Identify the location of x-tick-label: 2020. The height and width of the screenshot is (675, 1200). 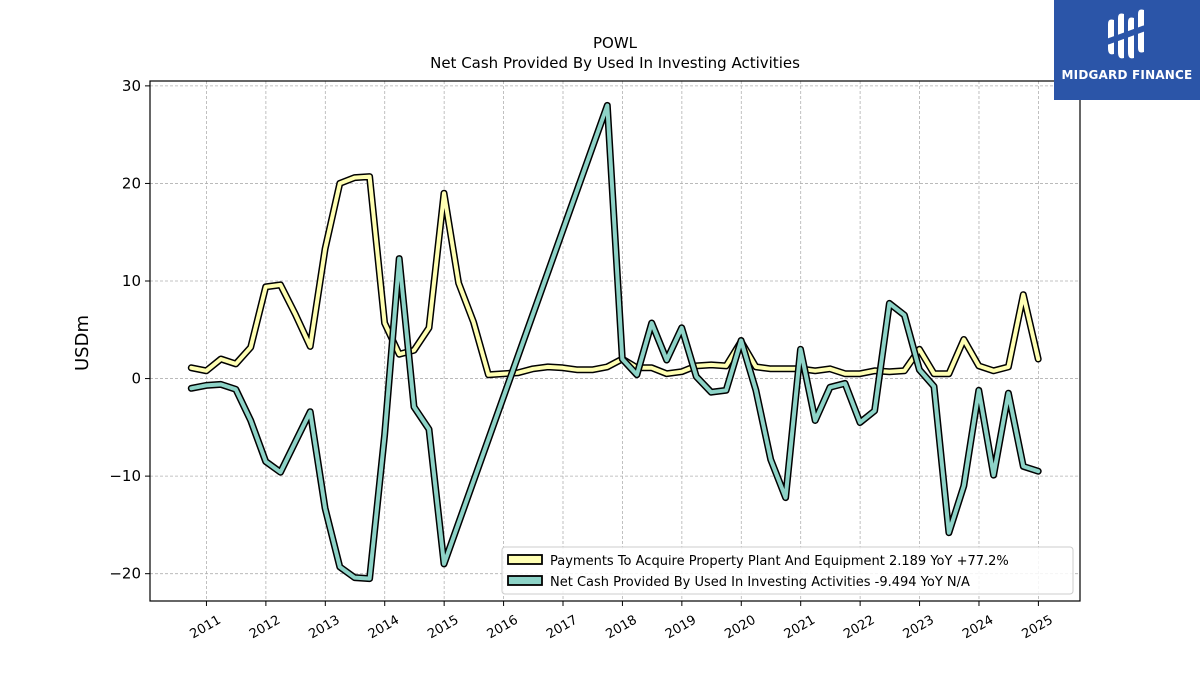
(740, 628).